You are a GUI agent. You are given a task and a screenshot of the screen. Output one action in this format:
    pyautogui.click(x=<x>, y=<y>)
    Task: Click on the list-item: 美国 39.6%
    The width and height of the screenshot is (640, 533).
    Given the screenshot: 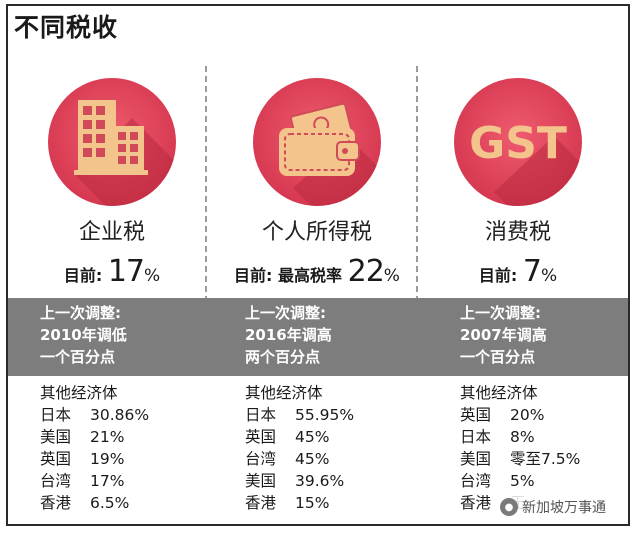 What is the action you would take?
    pyautogui.click(x=299, y=481)
    